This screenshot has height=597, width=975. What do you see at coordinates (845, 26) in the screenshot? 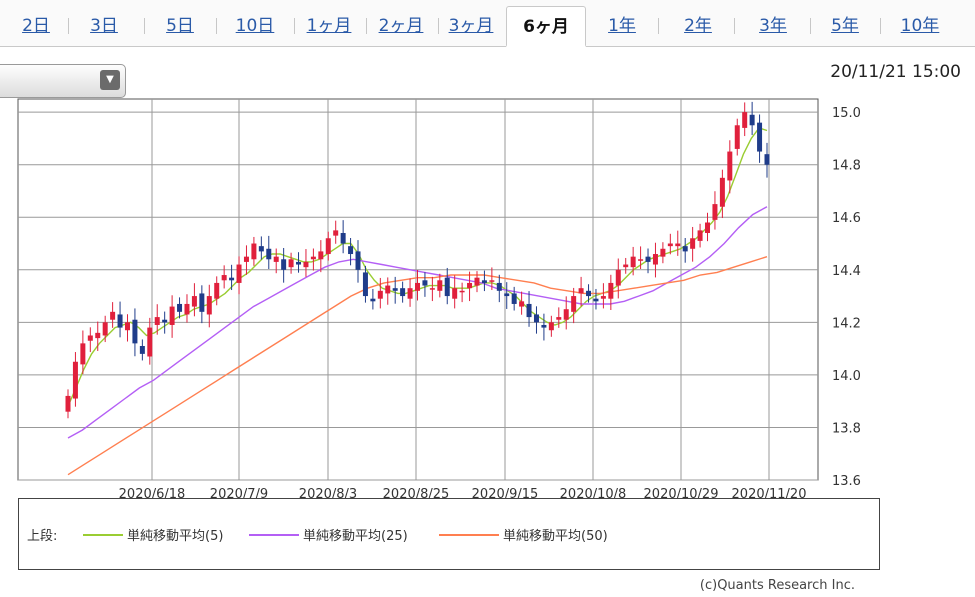
I see `tab-12: 5年` at bounding box center [845, 26].